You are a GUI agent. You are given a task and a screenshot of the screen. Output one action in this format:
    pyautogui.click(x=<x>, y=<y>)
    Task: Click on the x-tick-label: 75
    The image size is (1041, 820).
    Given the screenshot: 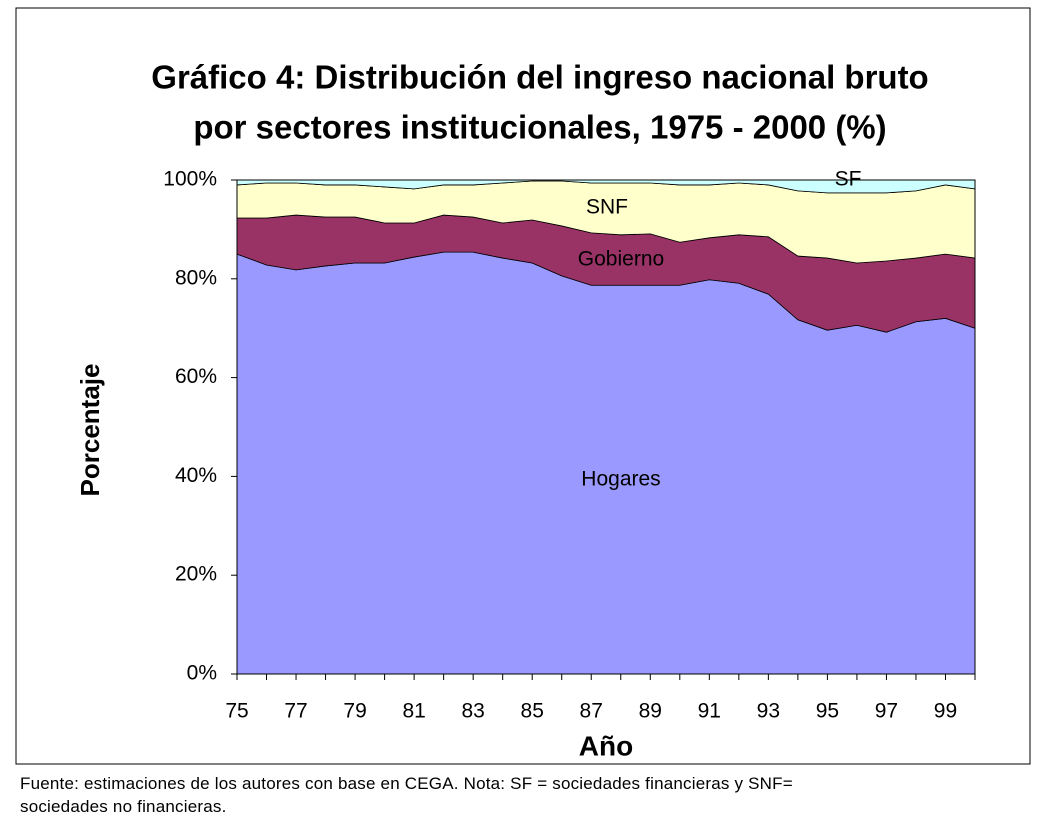 What is the action you would take?
    pyautogui.click(x=236, y=711)
    